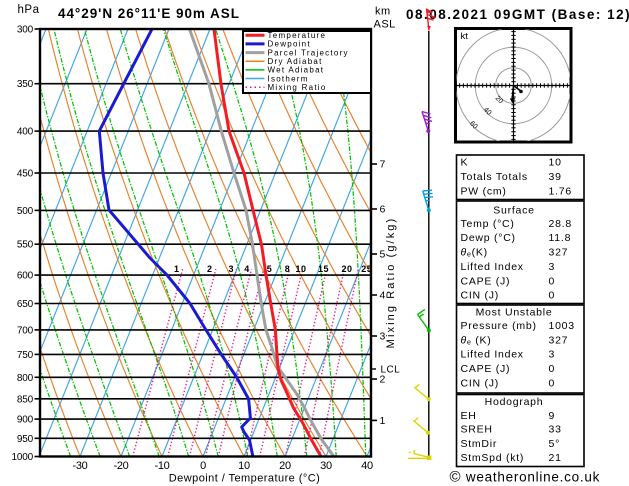 The width and height of the screenshot is (629, 486). Describe the element at coordinates (288, 269) in the screenshot. I see `svg-text: 8` at that location.